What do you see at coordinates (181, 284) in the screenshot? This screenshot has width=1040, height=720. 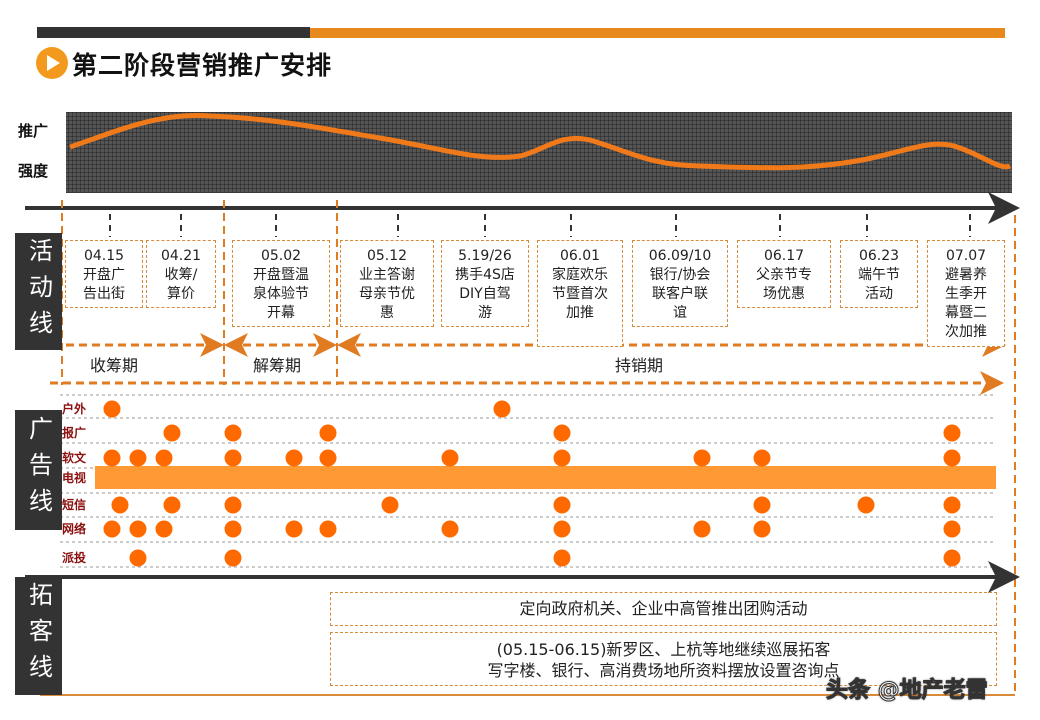 I see `activity-text: 收筹/ 算价` at bounding box center [181, 284].